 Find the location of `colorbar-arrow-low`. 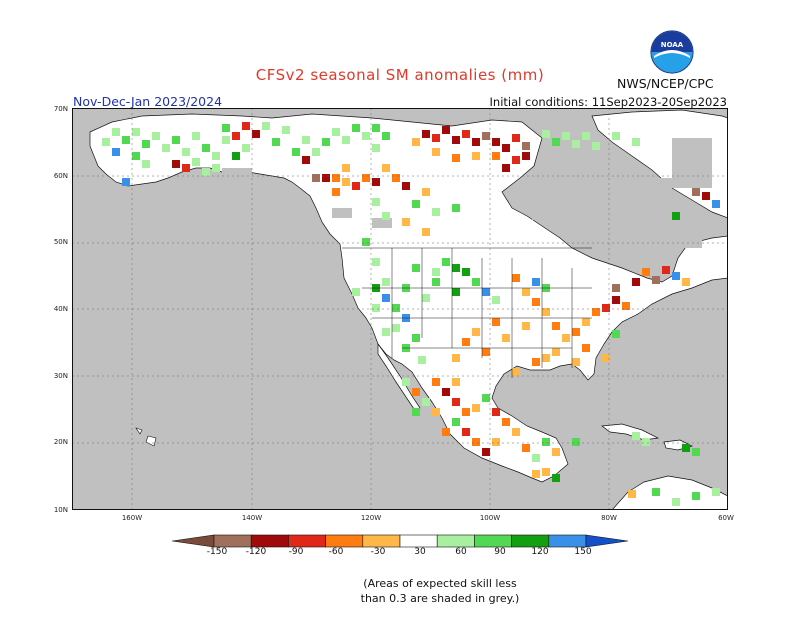

colorbar-arrow-low is located at coordinates (193, 541).